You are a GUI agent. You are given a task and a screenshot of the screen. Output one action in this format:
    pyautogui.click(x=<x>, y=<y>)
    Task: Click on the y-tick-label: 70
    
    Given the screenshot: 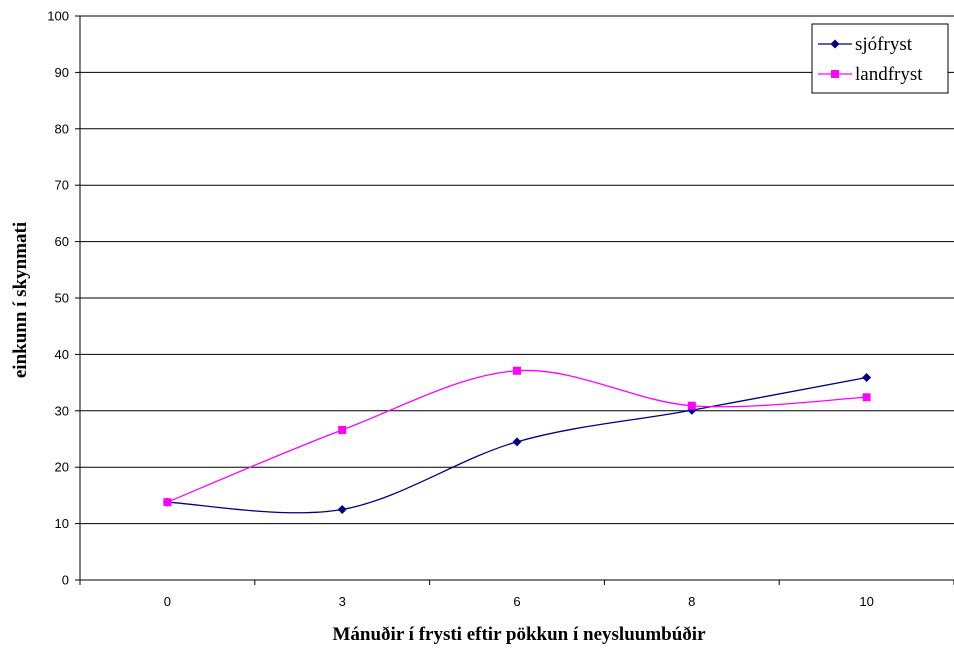 What is the action you would take?
    pyautogui.click(x=62, y=185)
    